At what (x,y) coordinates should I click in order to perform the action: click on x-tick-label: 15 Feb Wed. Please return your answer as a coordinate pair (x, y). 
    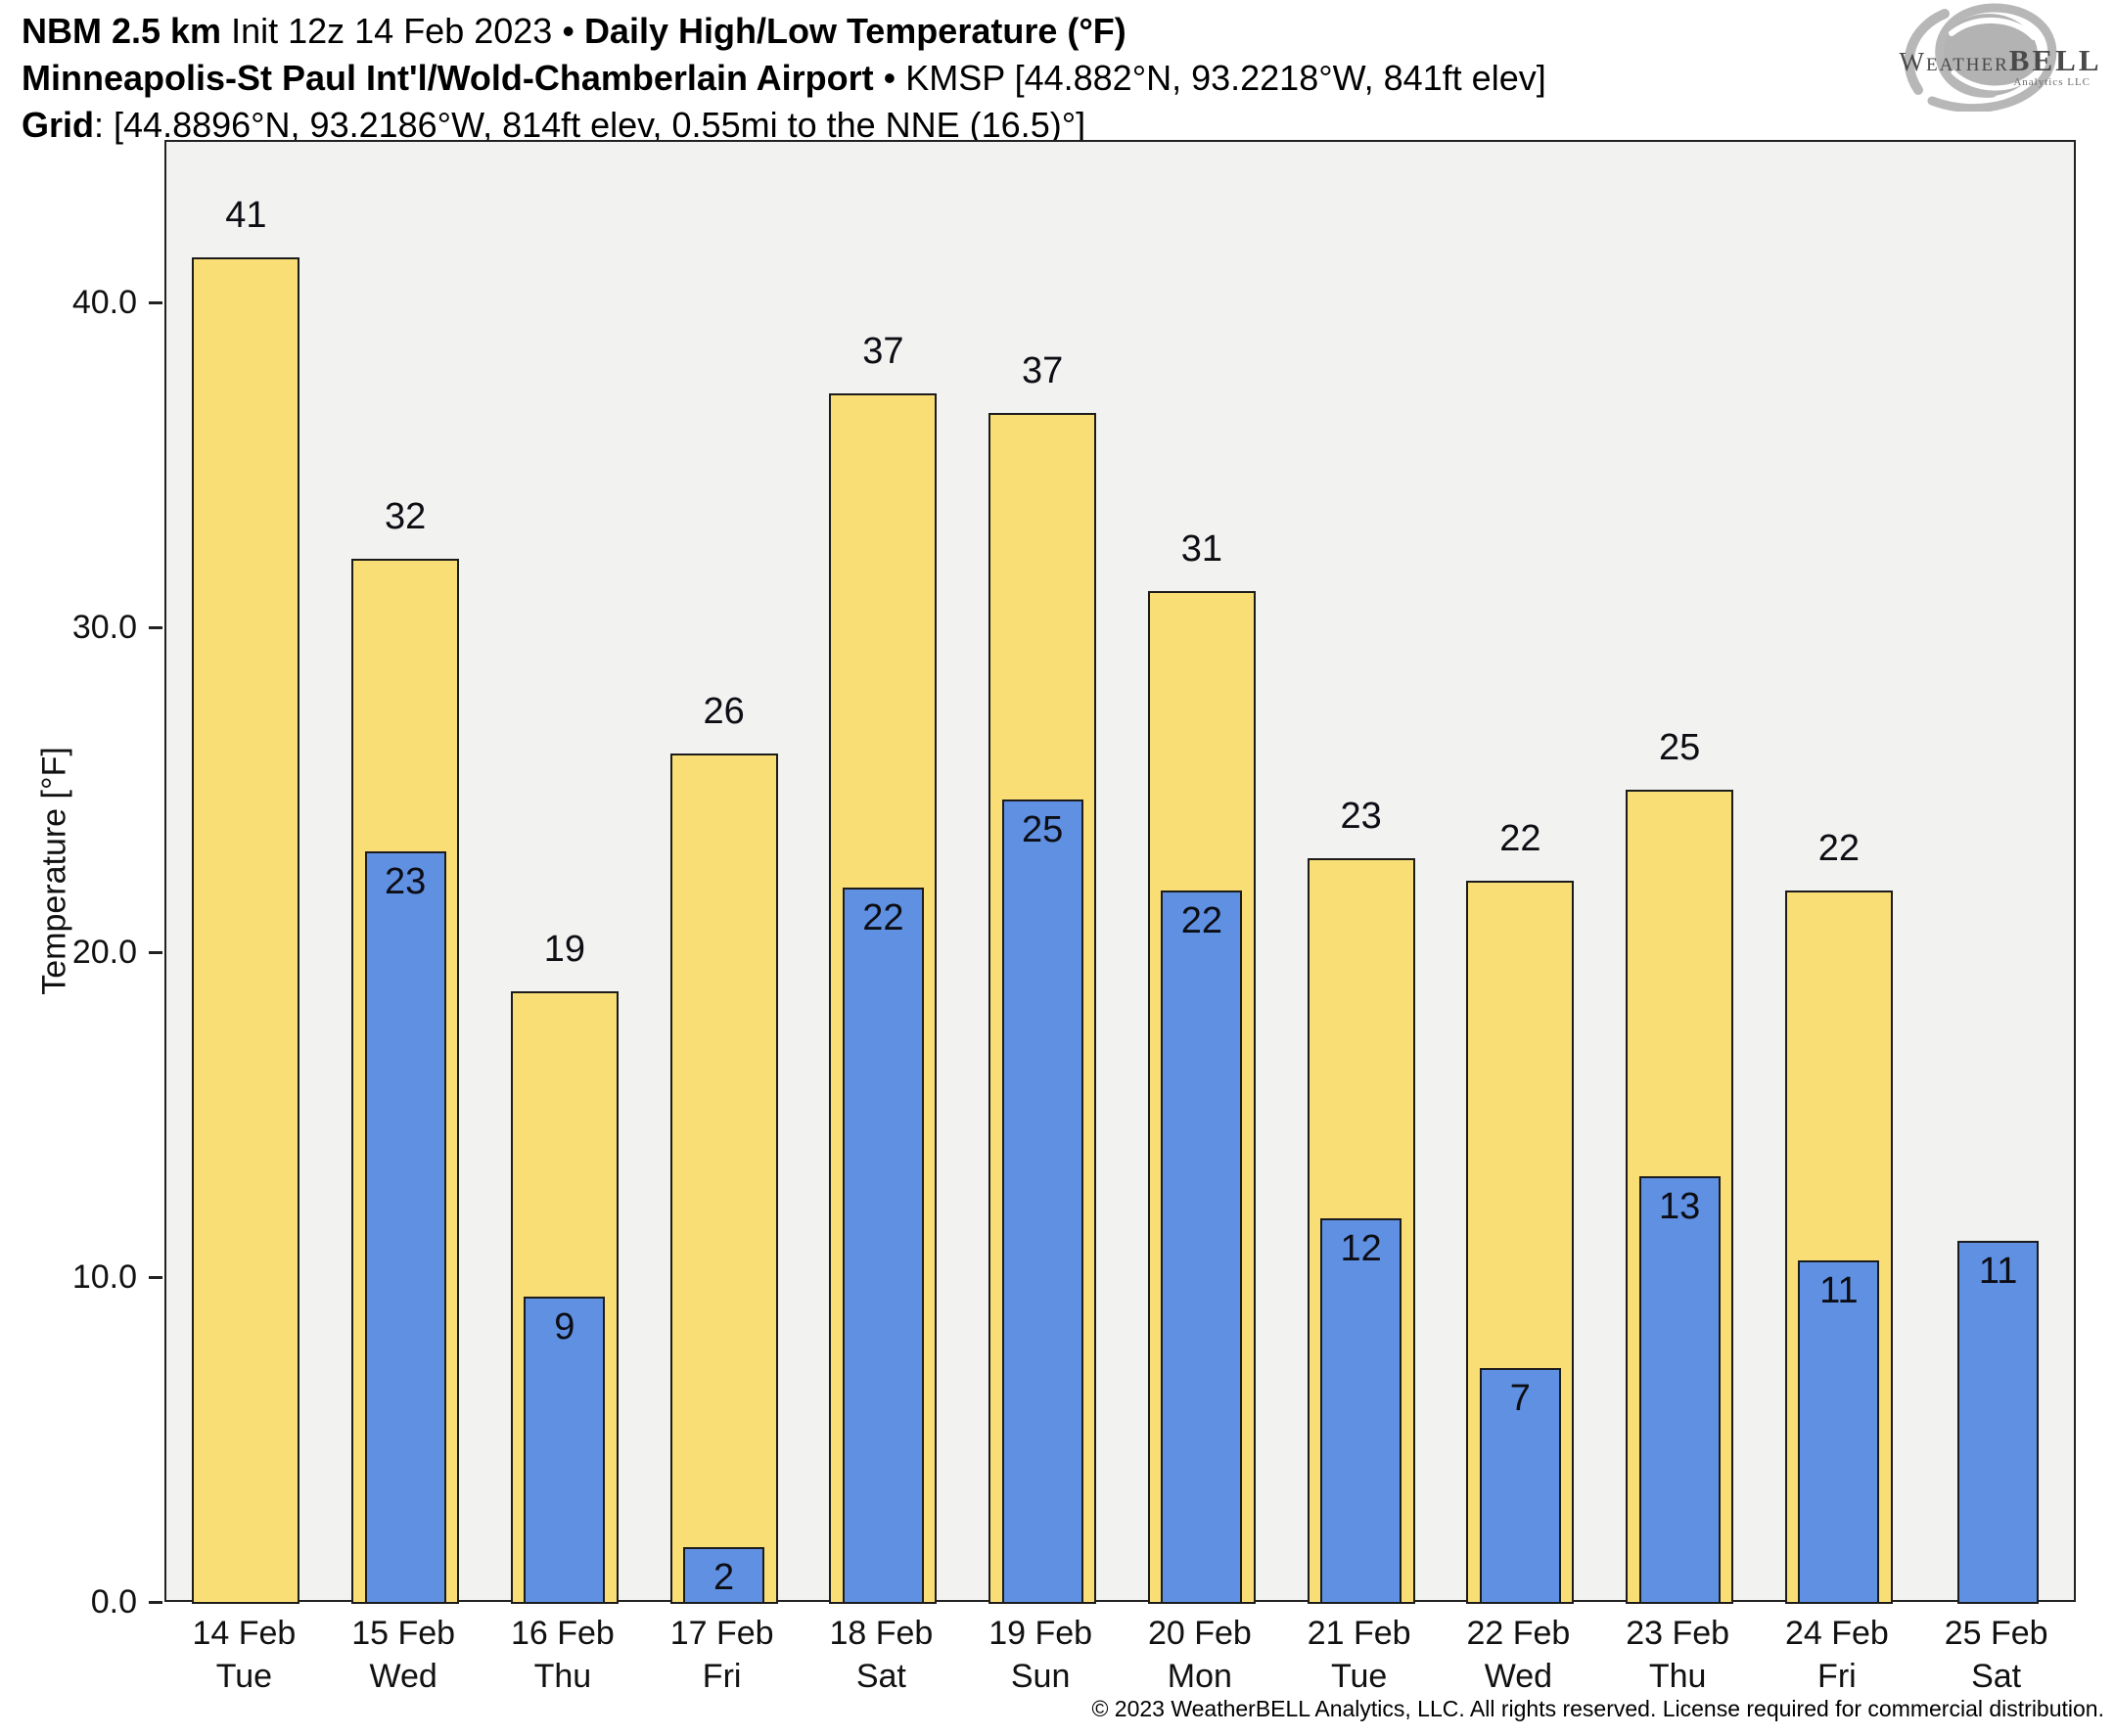
    Looking at the image, I should click on (403, 1655).